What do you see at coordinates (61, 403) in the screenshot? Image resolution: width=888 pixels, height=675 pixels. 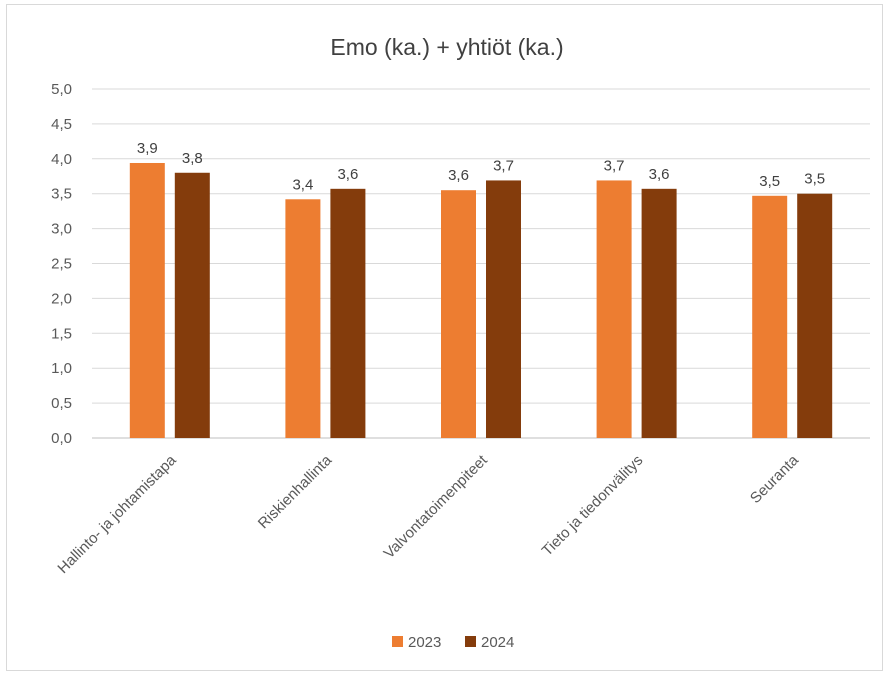 I see `y-tick-label: 0,5` at bounding box center [61, 403].